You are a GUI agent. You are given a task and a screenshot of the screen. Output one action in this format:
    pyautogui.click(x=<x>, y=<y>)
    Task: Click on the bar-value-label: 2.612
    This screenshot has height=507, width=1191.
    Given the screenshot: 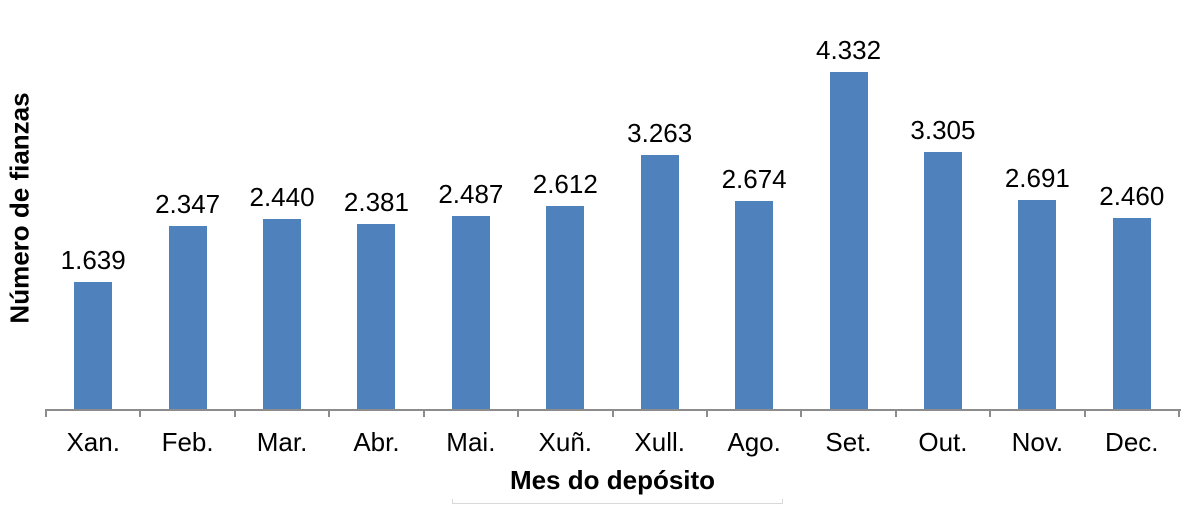 What is the action you would take?
    pyautogui.click(x=565, y=183)
    